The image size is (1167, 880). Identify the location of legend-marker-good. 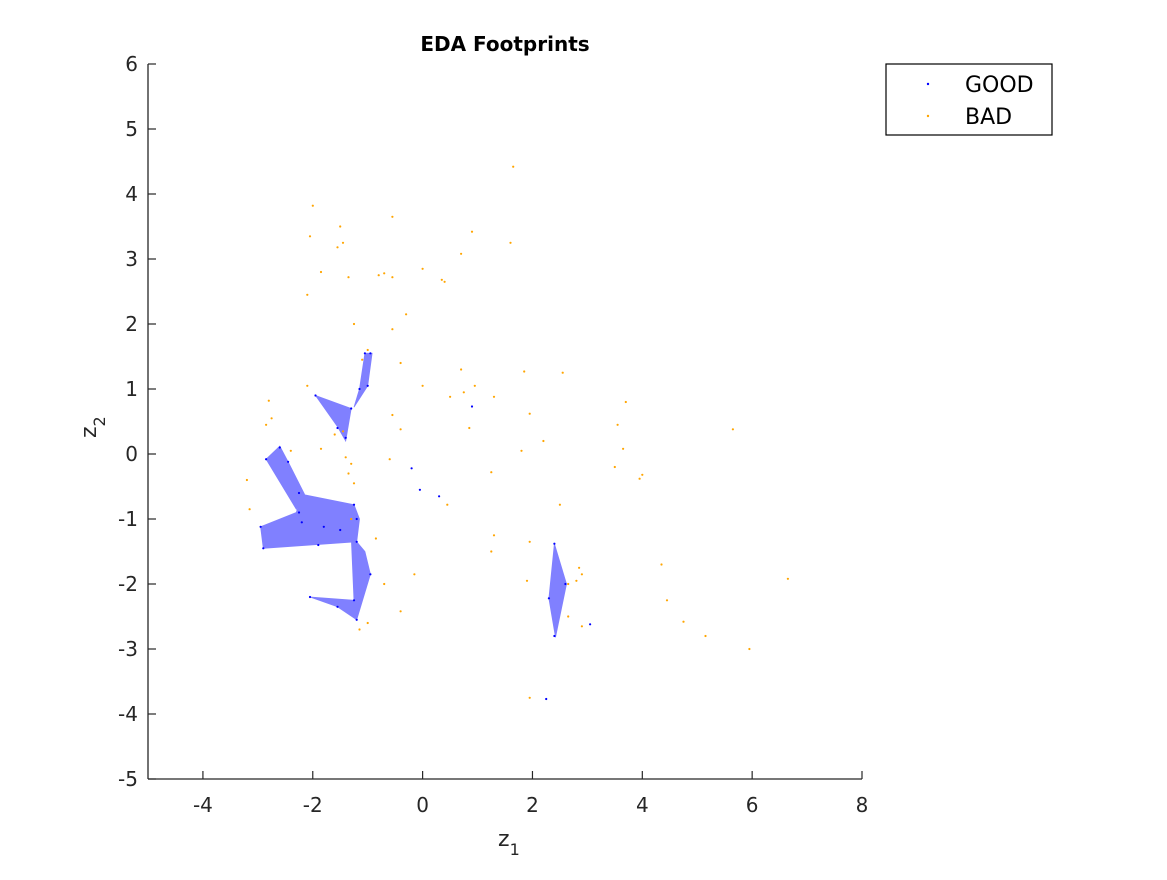
(928, 84).